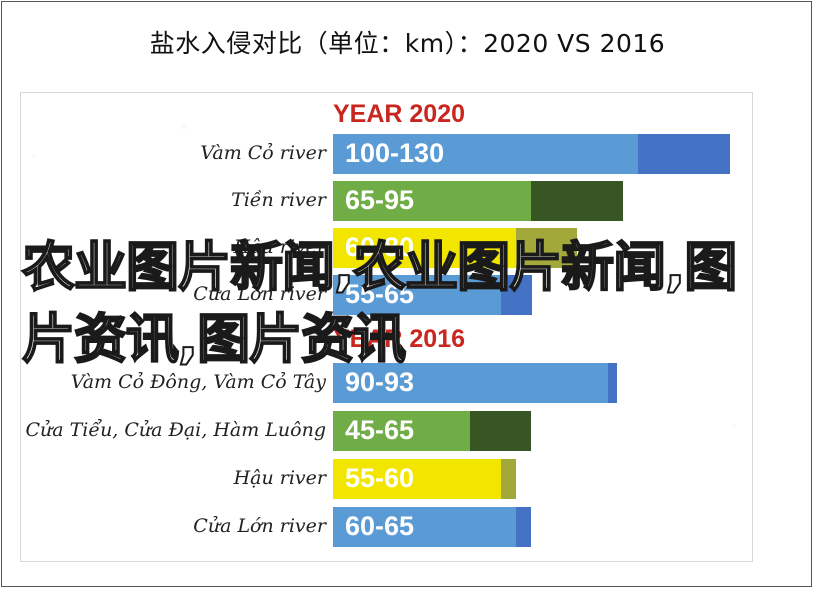 This screenshot has width=815, height=590. What do you see at coordinates (278, 200) in the screenshot?
I see `category-label: Tiền river` at bounding box center [278, 200].